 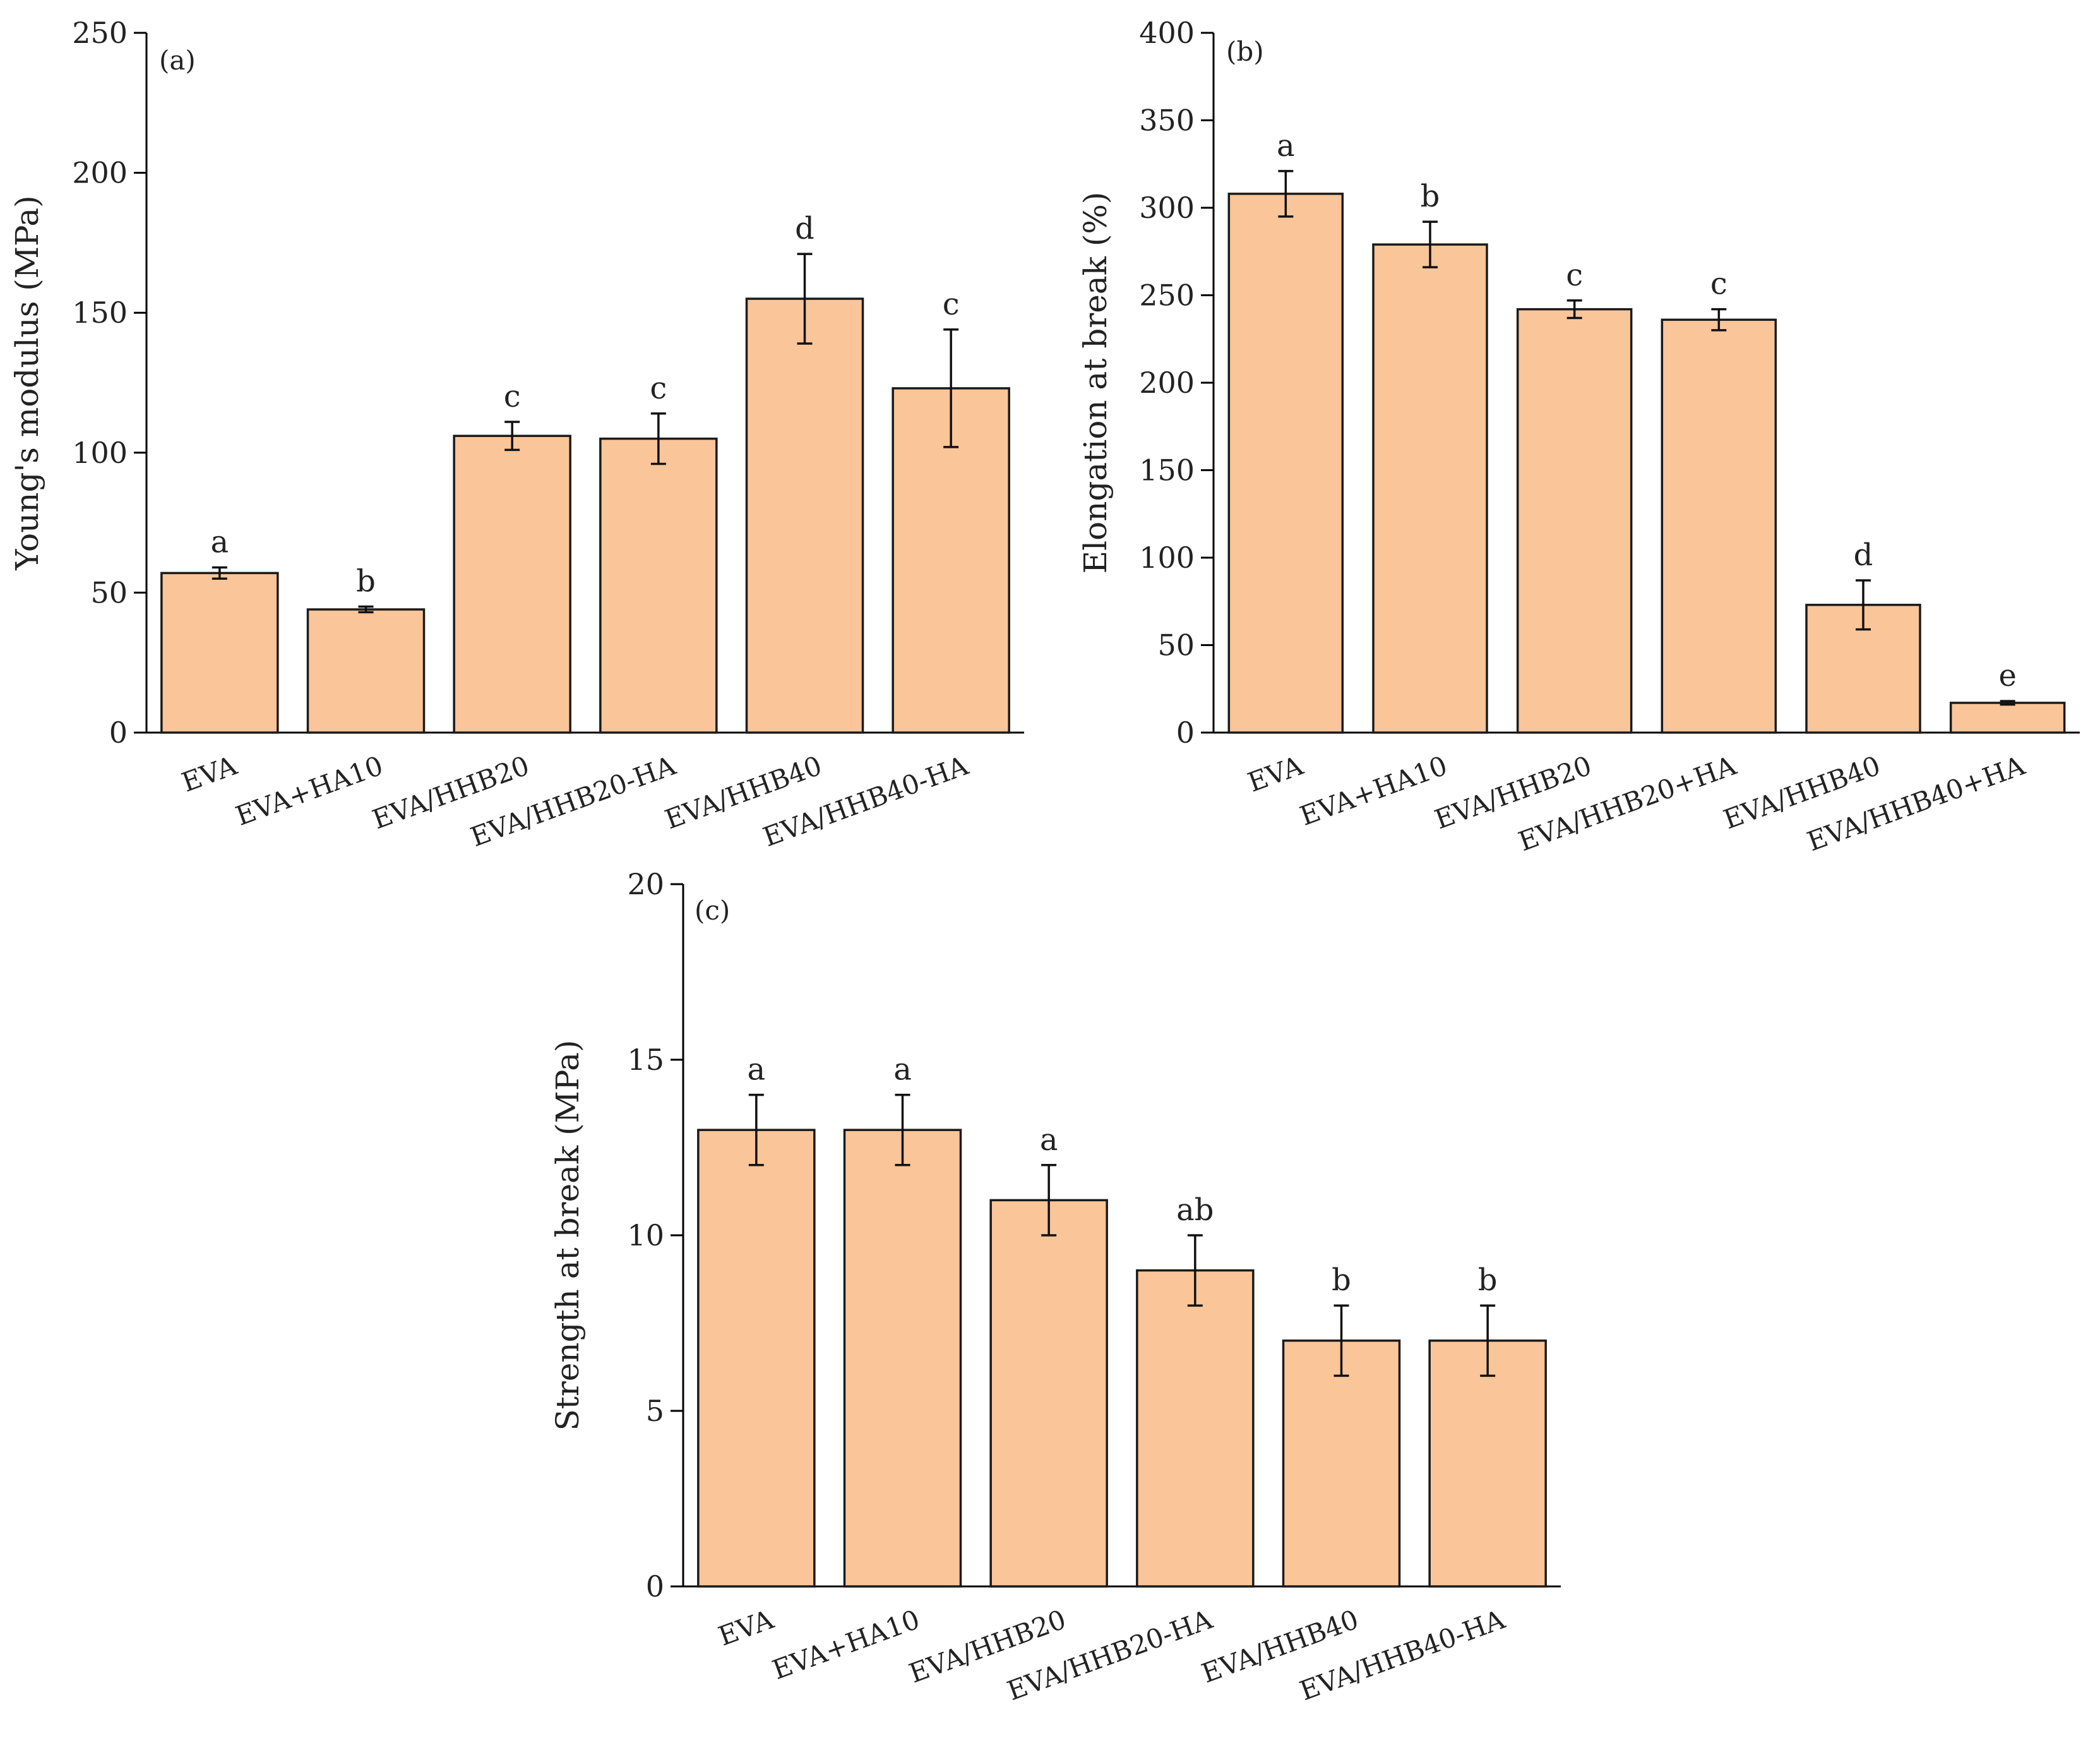 I want to click on y-tick-label: 20, so click(x=645, y=884).